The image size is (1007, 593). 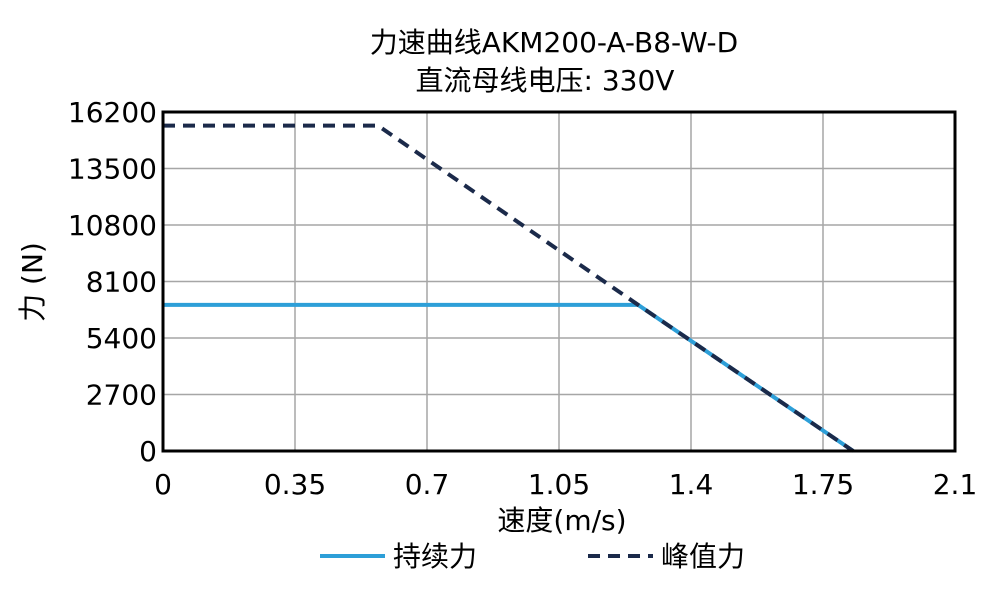 I want to click on y-tick-label: 10800, so click(x=112, y=225).